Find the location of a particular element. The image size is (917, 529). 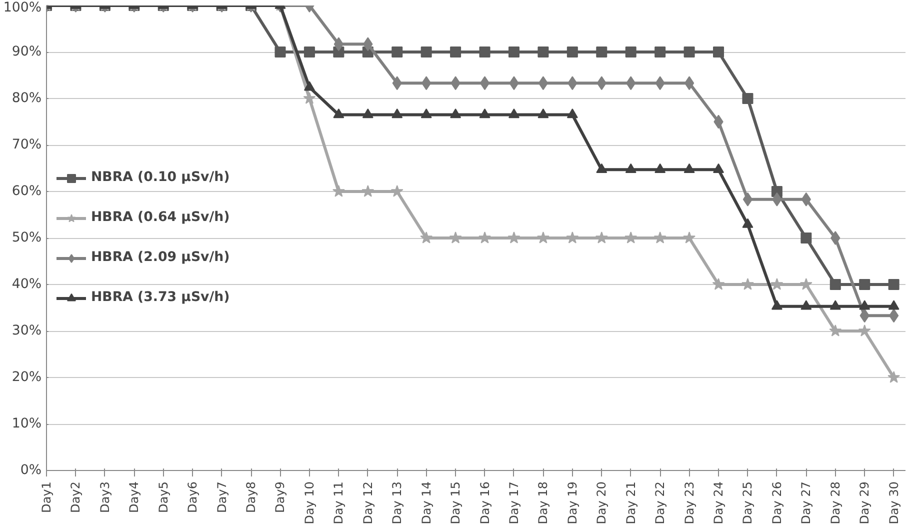

legend-label: HBRA (0.64 µSv/h) is located at coordinates (160, 217).